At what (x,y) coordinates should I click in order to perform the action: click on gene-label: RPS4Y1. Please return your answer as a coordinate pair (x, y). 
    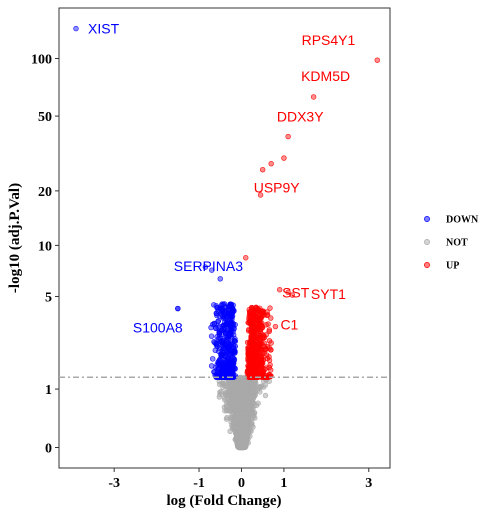
    Looking at the image, I should click on (329, 40).